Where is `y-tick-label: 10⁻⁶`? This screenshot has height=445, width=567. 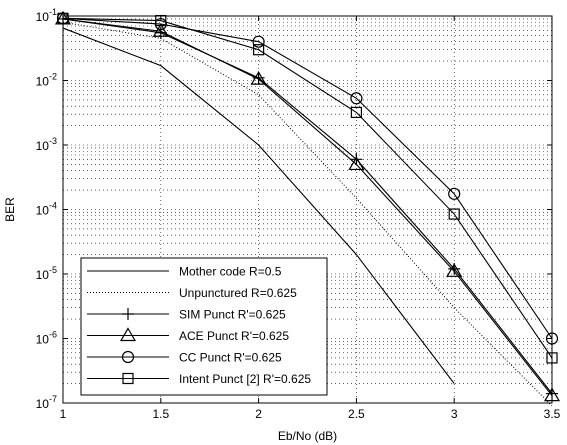 y-tick-label: 10⁻⁶ is located at coordinates (46, 338).